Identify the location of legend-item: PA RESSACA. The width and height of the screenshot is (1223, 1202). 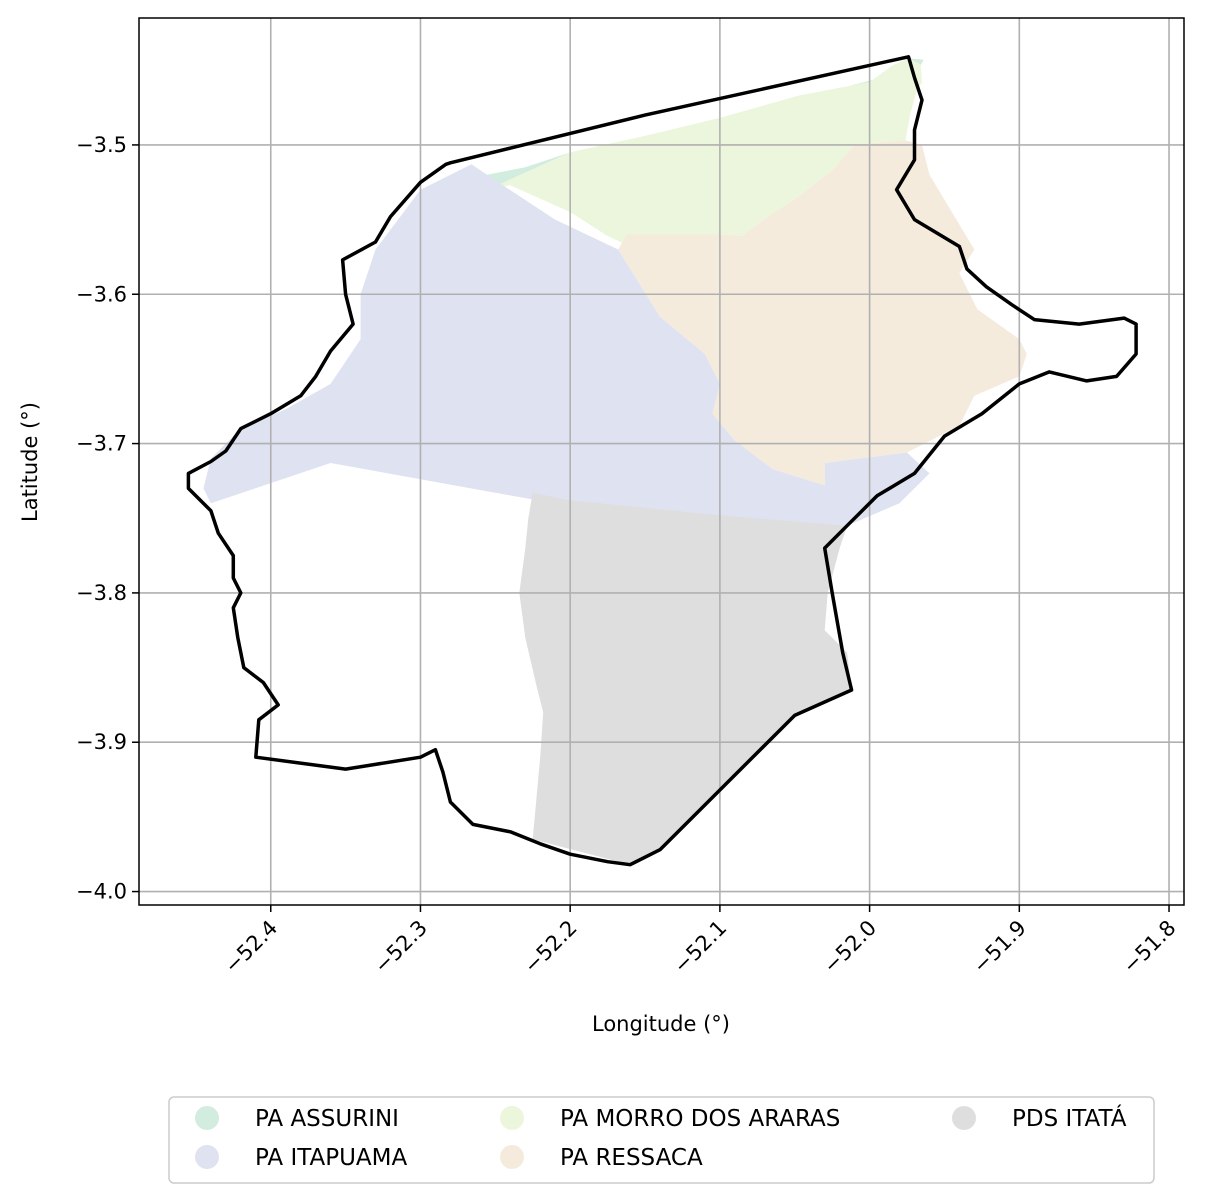
(601, 1158).